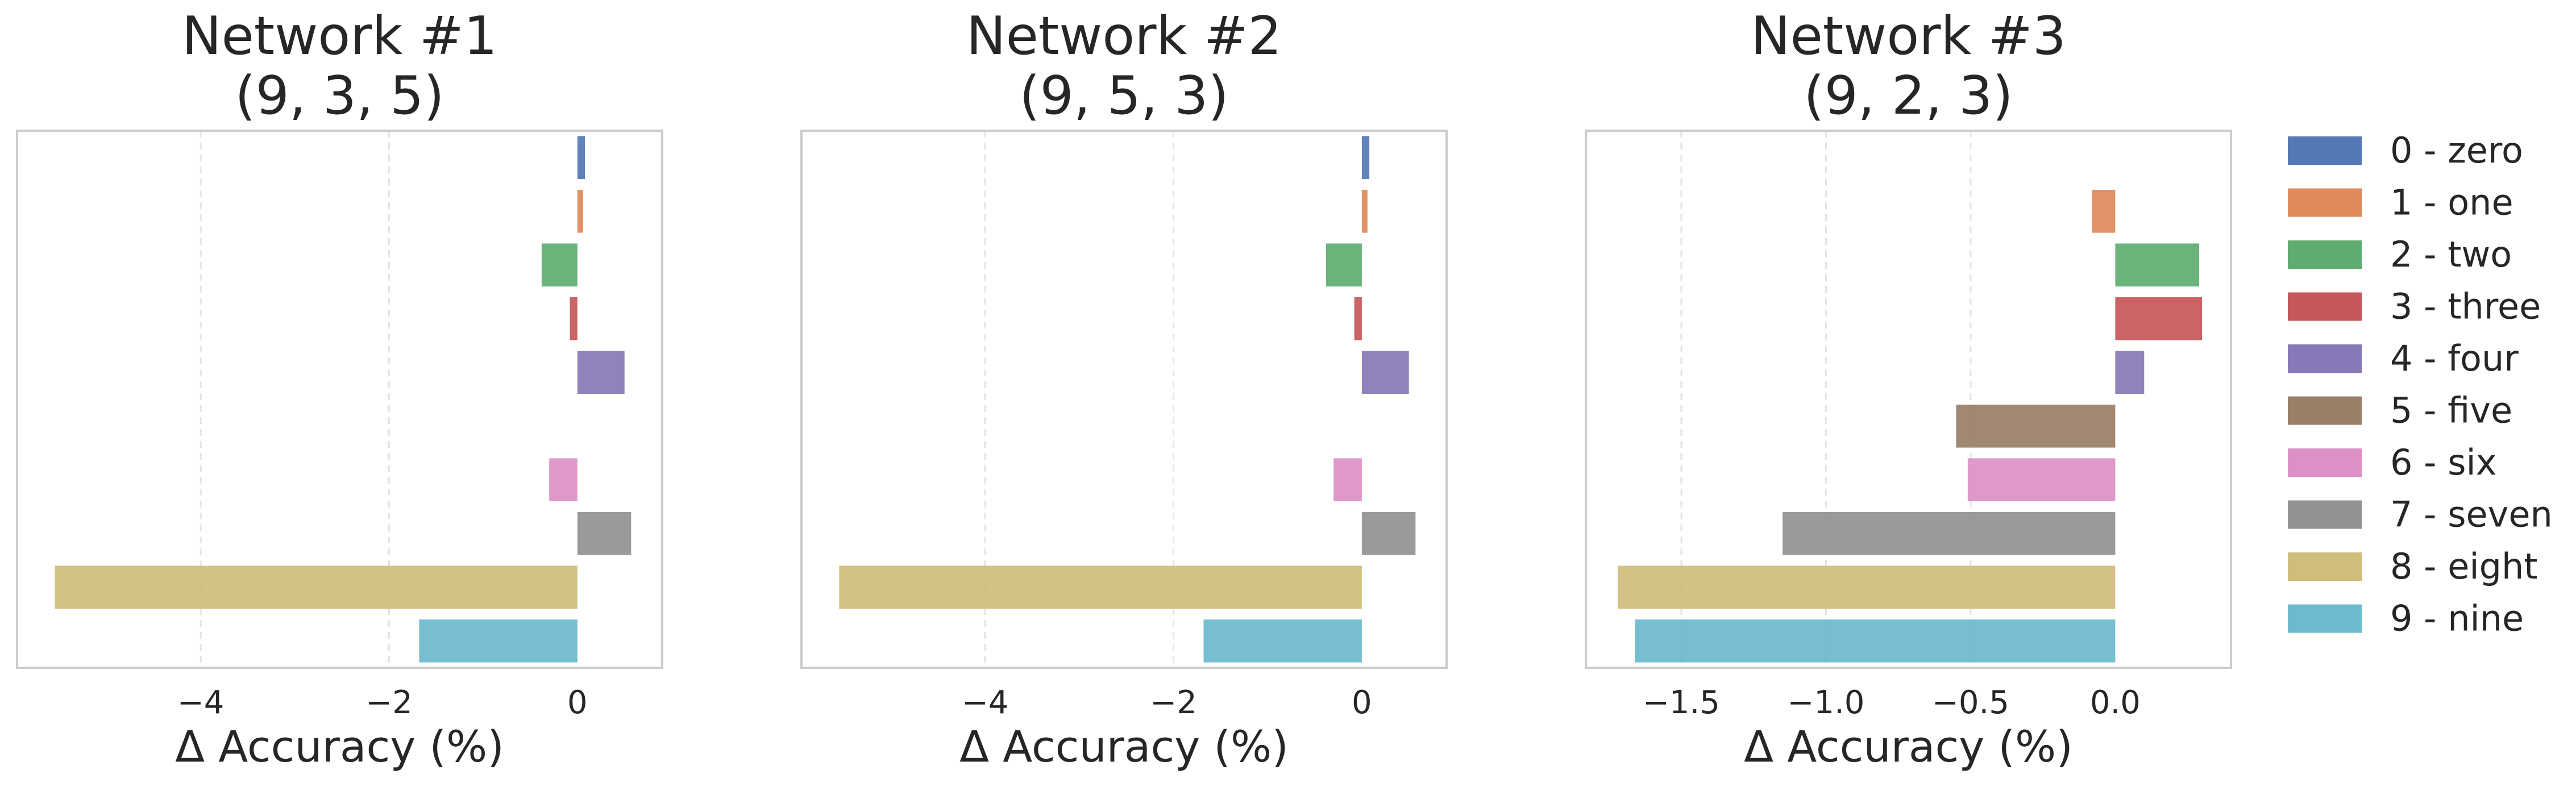 This screenshot has width=2576, height=786. I want to click on legend-label: 9 - nine, so click(2457, 618).